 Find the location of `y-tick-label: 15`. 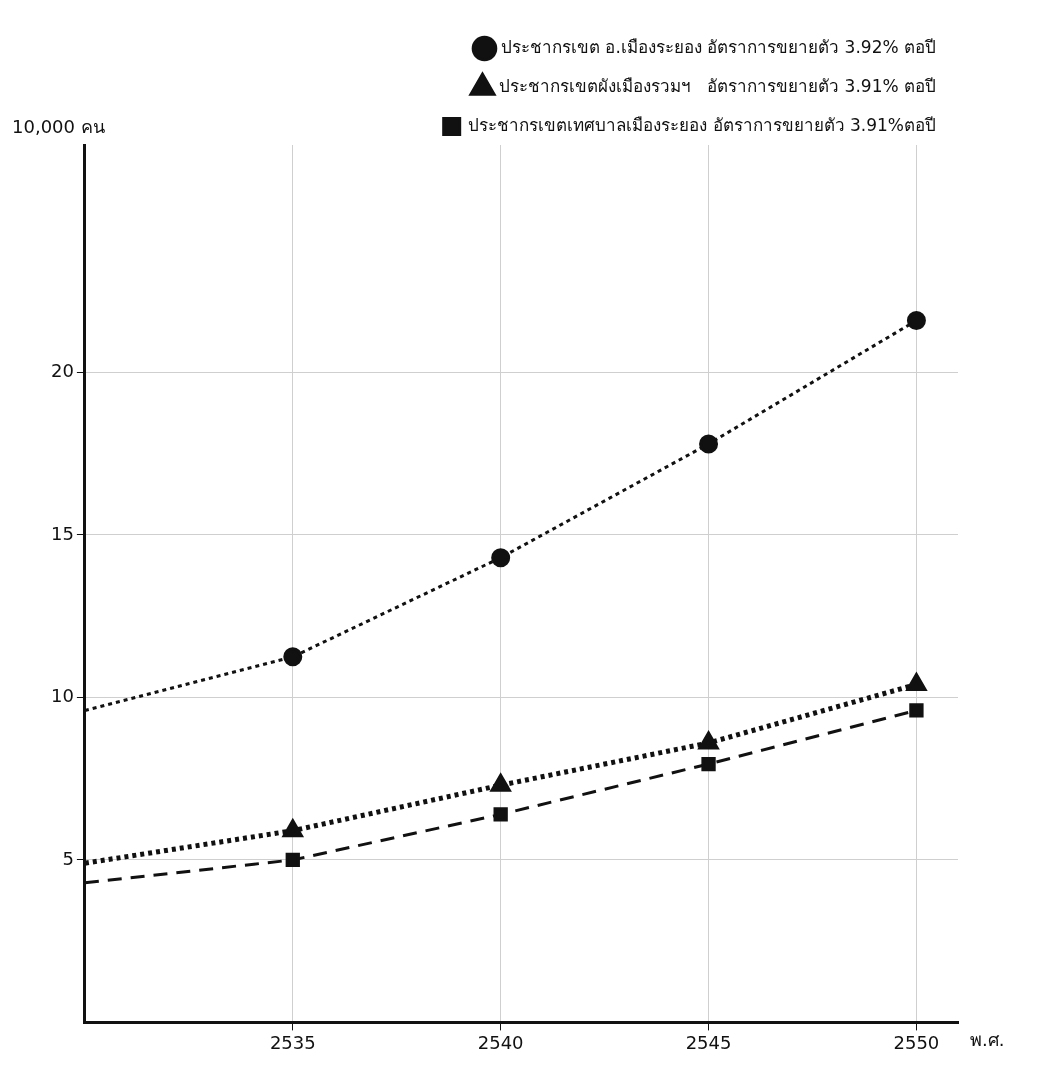

y-tick-label: 15 is located at coordinates (62, 533).